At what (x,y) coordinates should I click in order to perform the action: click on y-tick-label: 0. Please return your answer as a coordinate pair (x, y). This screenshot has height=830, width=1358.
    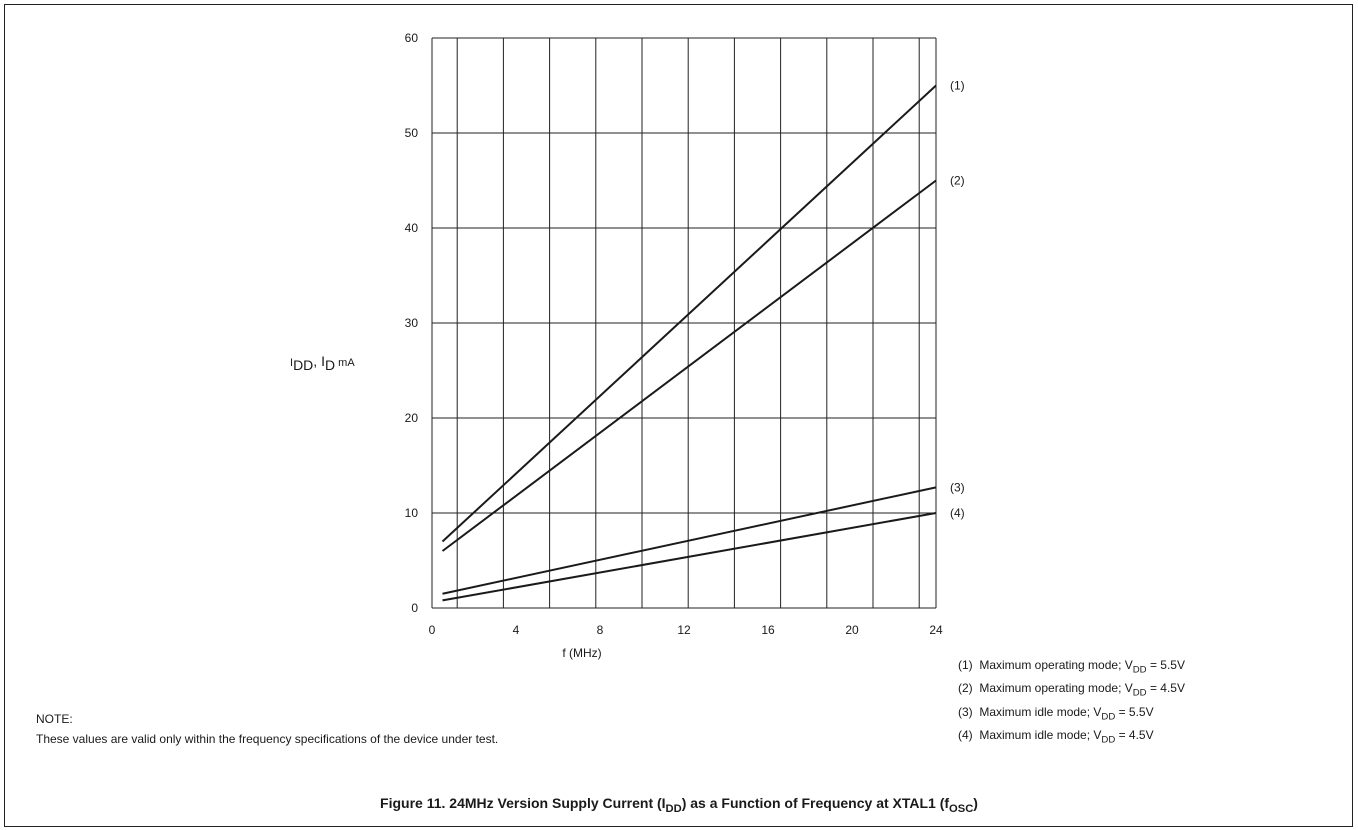
    Looking at the image, I should click on (414, 608).